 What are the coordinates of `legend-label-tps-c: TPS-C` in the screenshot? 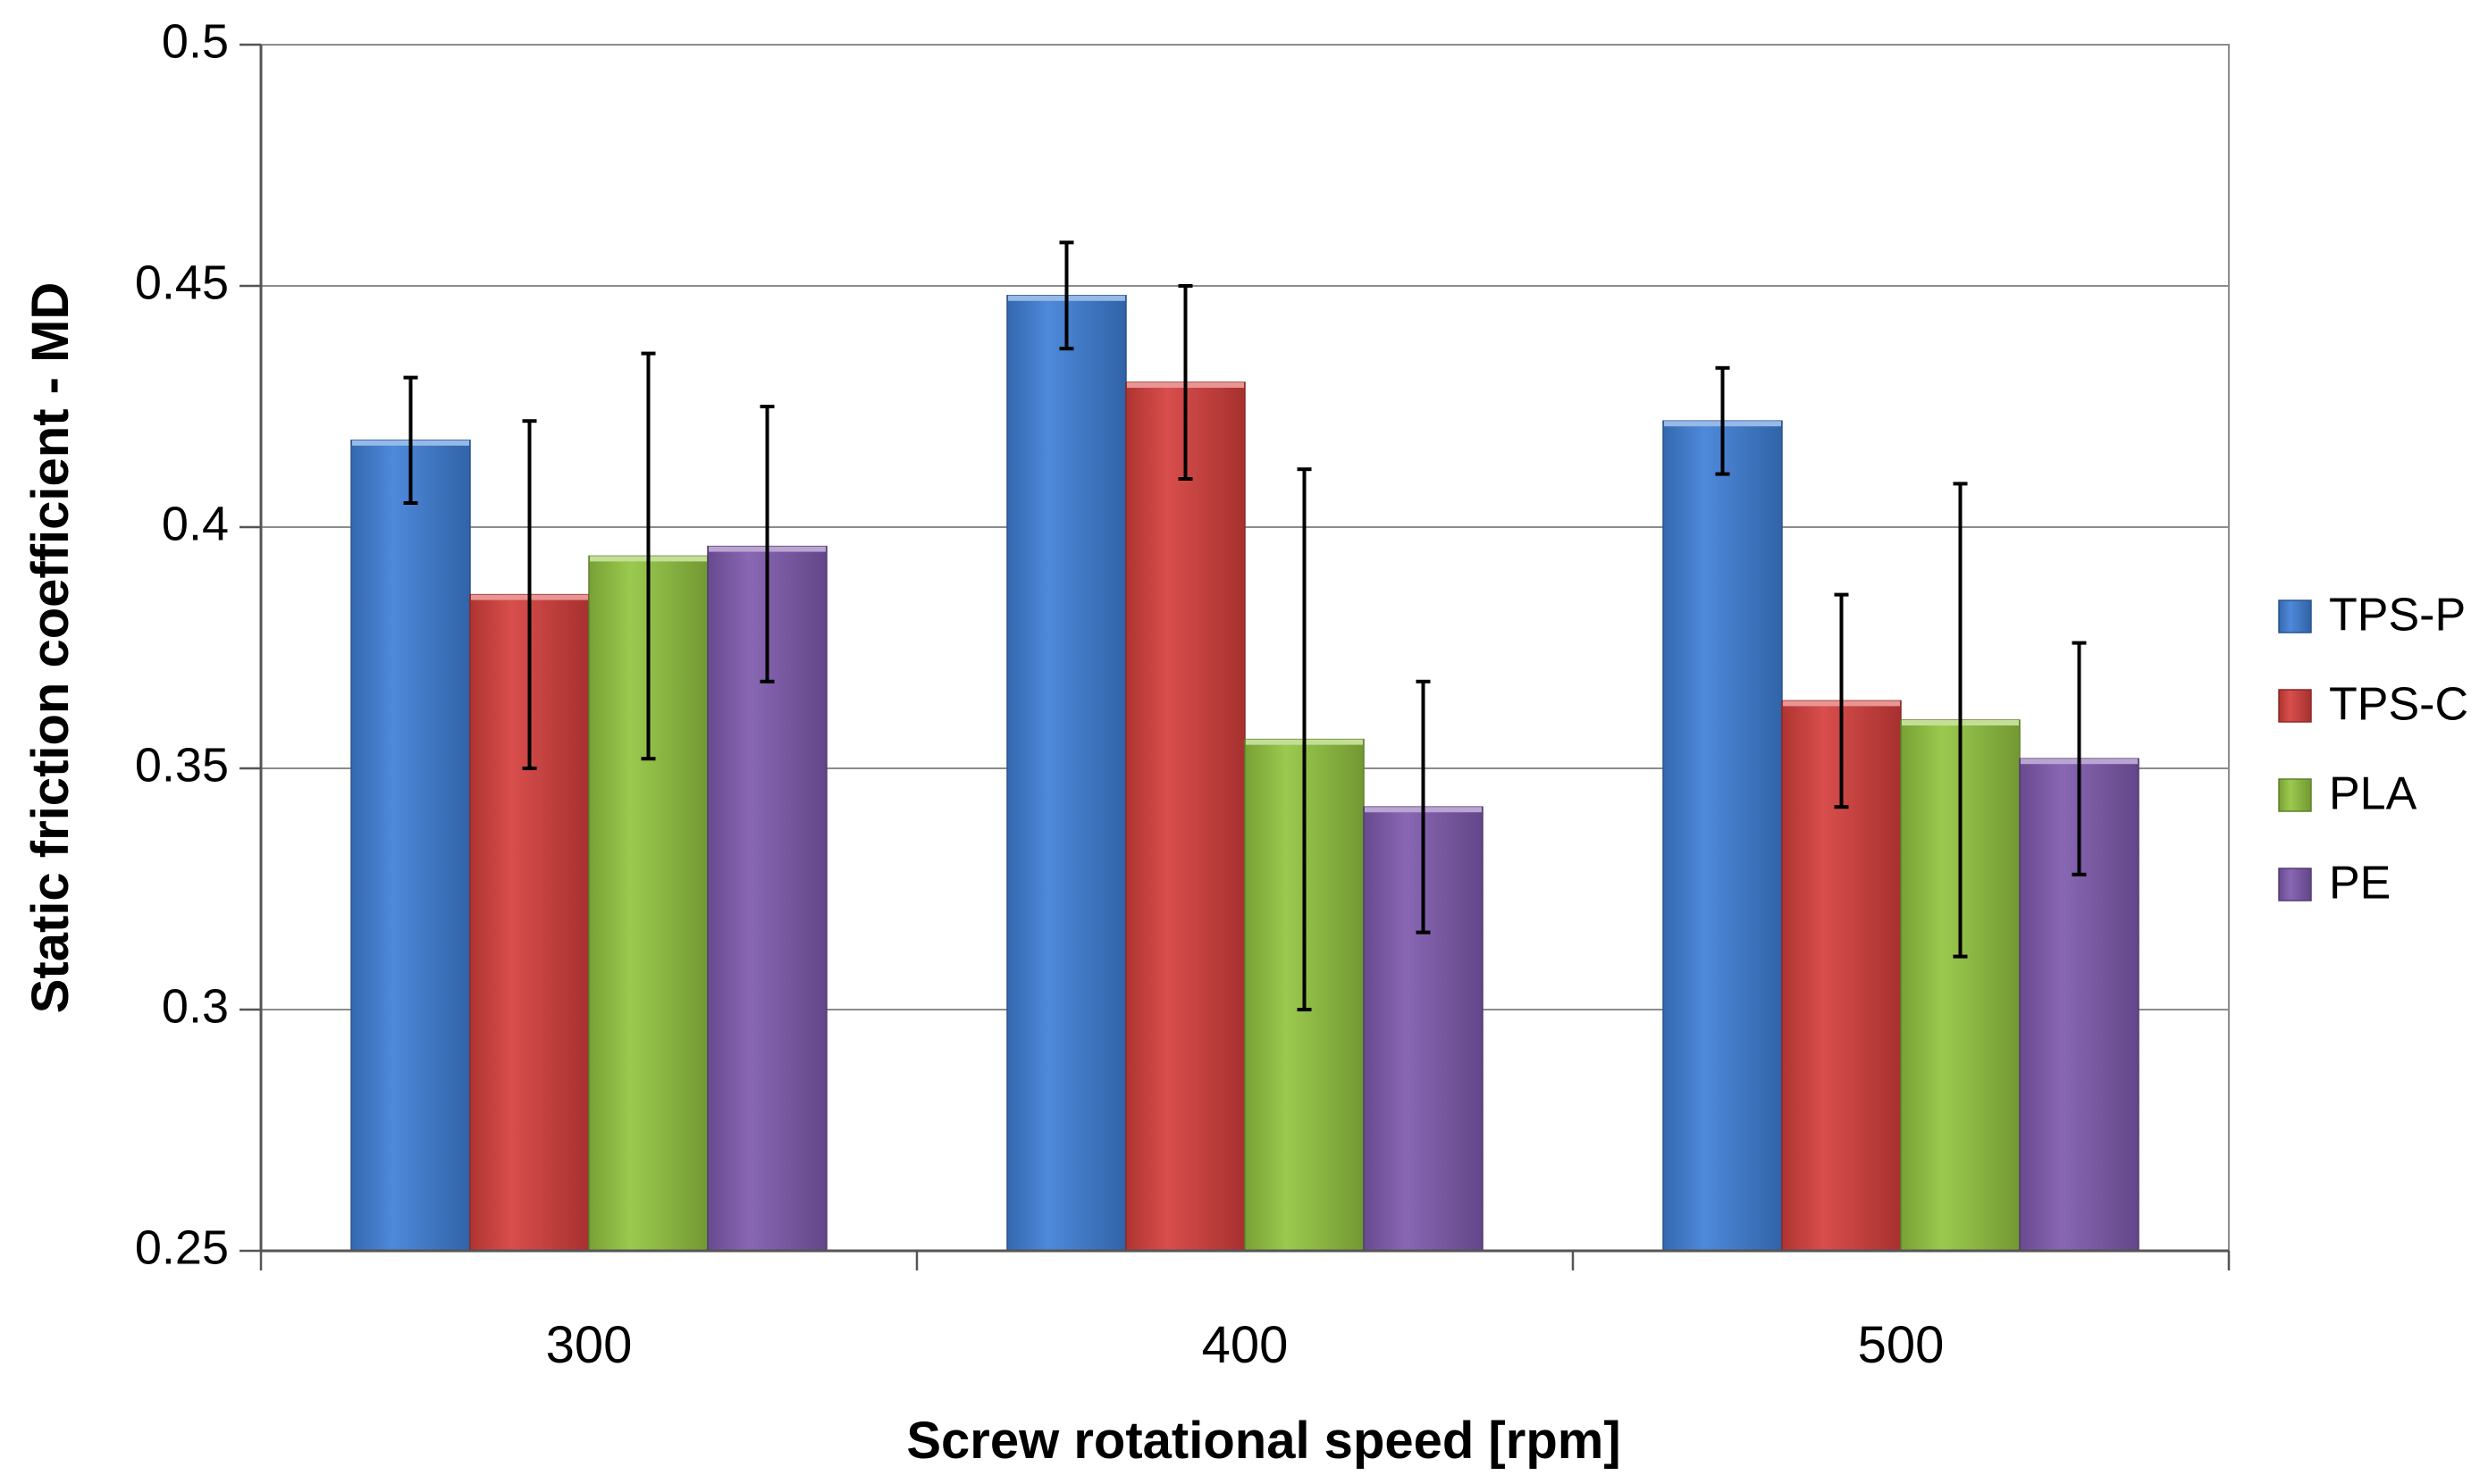 It's located at (2398, 705).